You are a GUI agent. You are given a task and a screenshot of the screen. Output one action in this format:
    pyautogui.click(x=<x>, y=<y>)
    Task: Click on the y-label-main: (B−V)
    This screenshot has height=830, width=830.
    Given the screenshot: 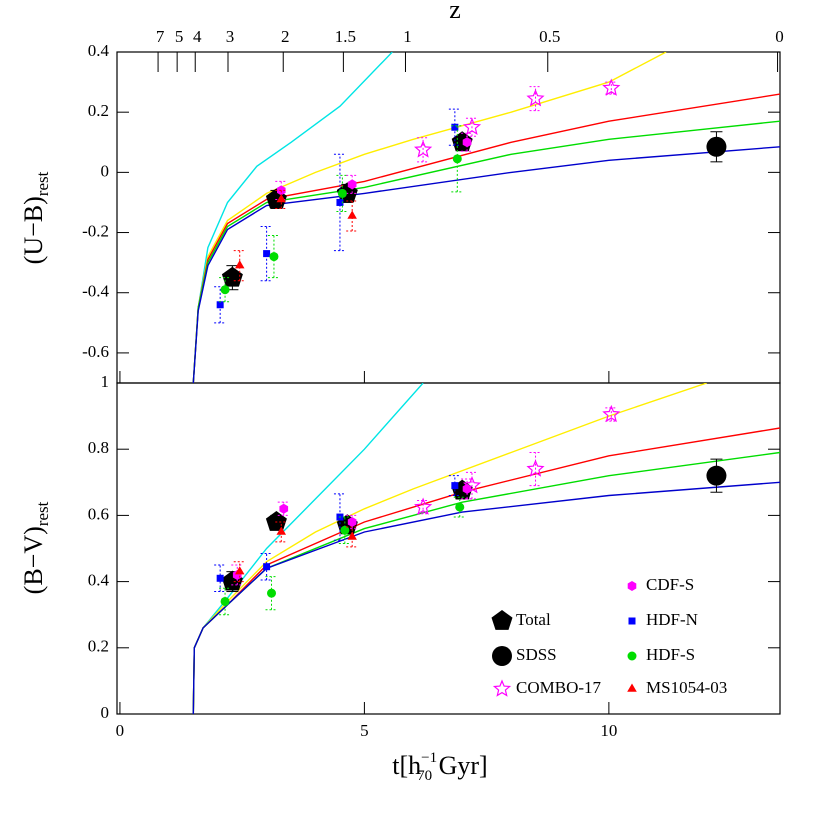 What is the action you would take?
    pyautogui.click(x=33, y=560)
    